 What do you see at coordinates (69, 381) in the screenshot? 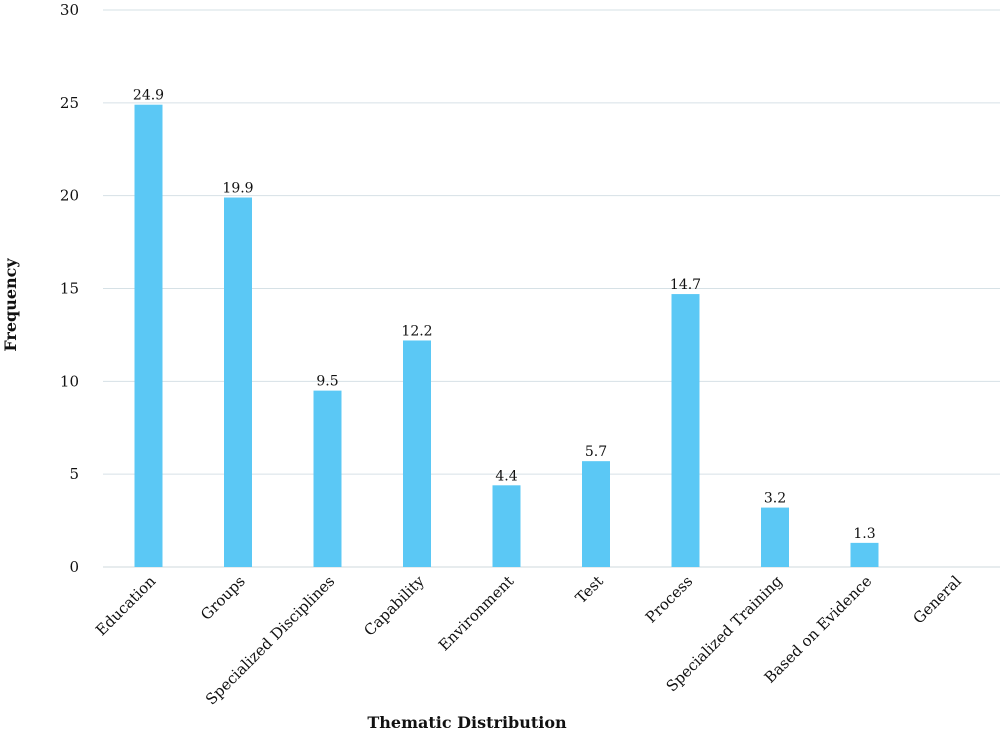
I see `y-tick-label: 10` at bounding box center [69, 381].